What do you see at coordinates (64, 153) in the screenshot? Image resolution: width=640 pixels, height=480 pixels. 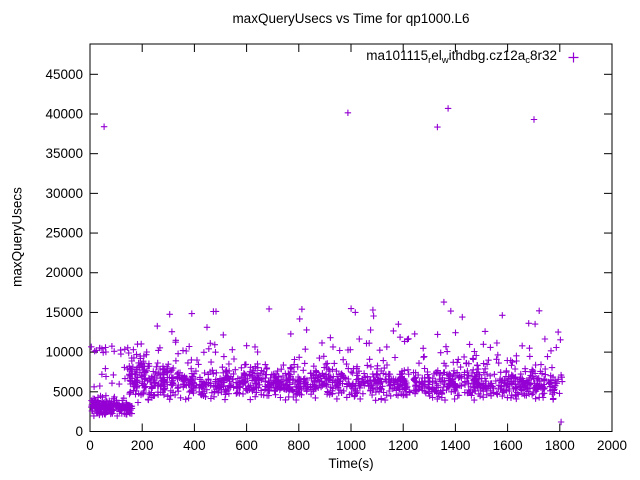 I see `y-tick-label: 35000` at bounding box center [64, 153].